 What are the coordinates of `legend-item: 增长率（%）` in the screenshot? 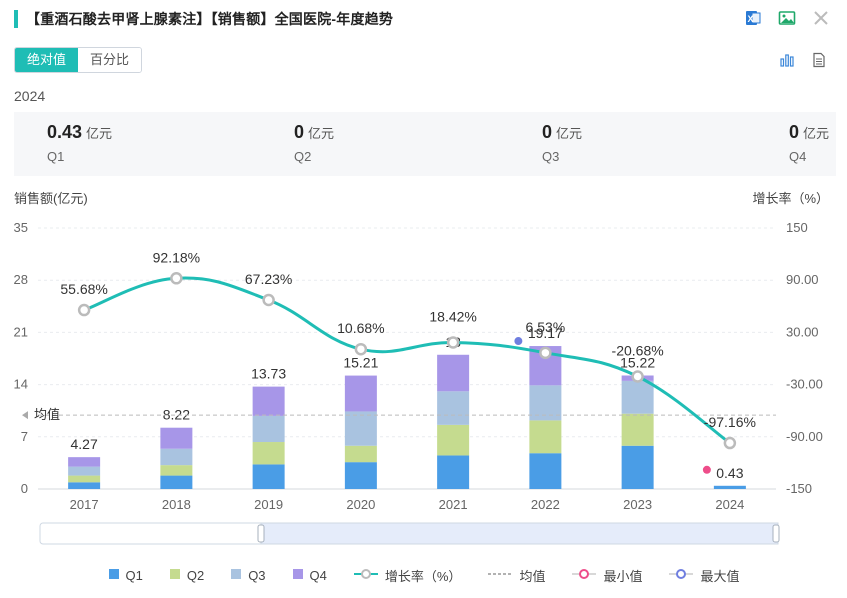 It's located at (407, 575).